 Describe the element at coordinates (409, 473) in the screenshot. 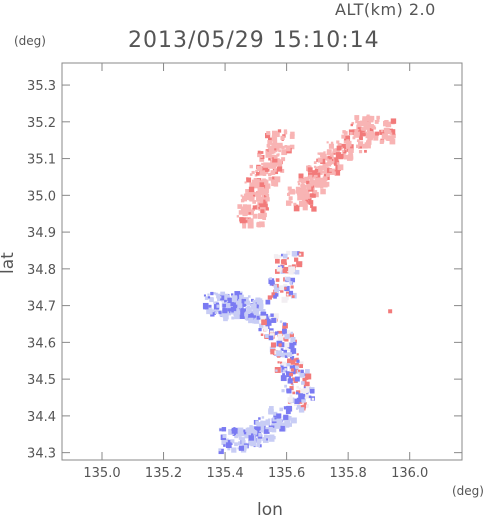

I see `x-tick-label: 136.0` at that location.